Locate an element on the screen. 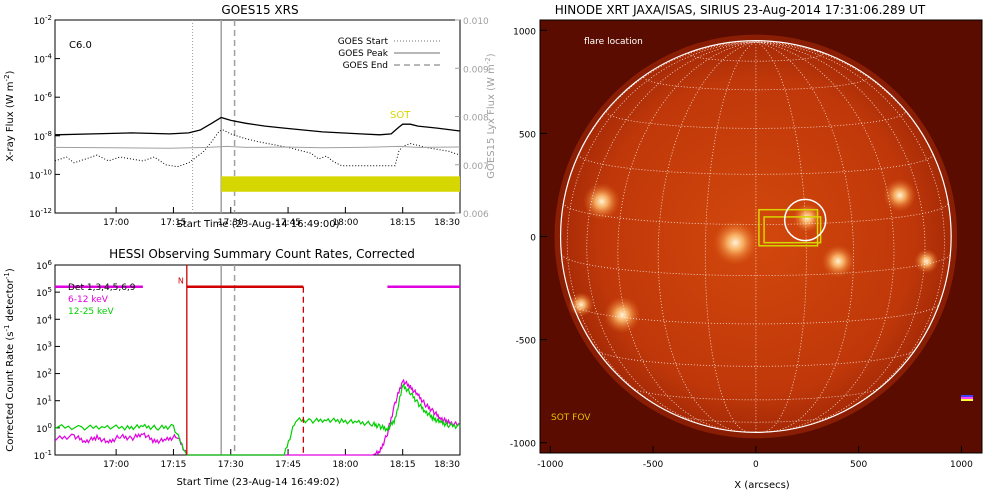 Image resolution: width=1000 pixels, height=500 pixels. sot-fov-box is located at coordinates (792, 230).